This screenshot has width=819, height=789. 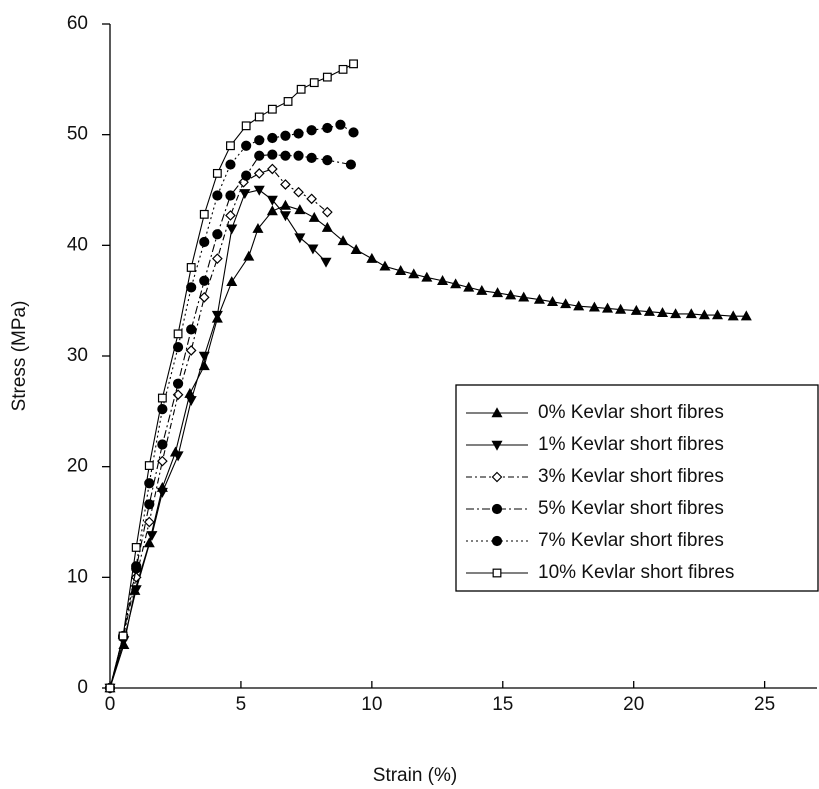 What do you see at coordinates (631, 508) in the screenshot?
I see `legend-label: 5% Kevlar short fibres` at bounding box center [631, 508].